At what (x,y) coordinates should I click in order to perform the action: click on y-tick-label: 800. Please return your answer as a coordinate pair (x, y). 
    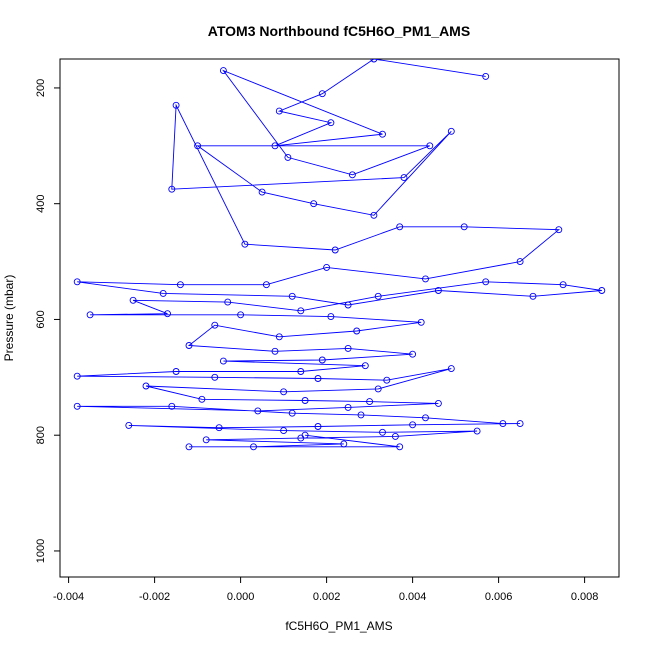
    Looking at the image, I should click on (41, 435).